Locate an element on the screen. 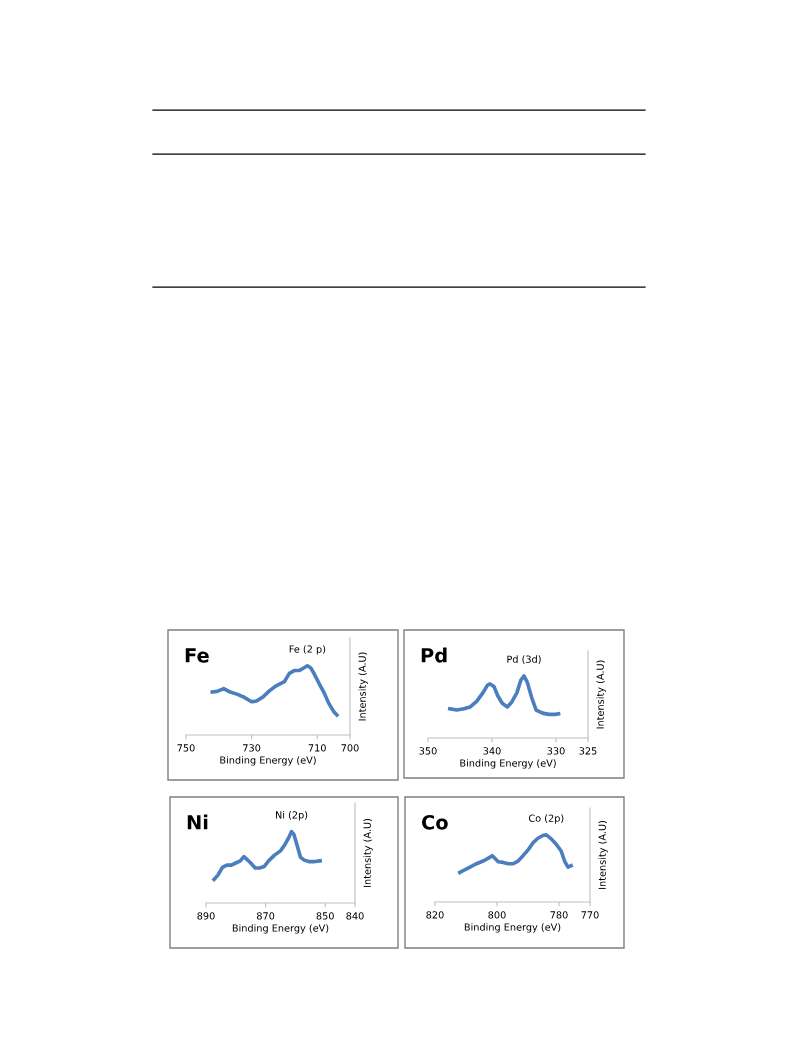 The image size is (793, 1057). x-tick-label: 770 is located at coordinates (590, 915).